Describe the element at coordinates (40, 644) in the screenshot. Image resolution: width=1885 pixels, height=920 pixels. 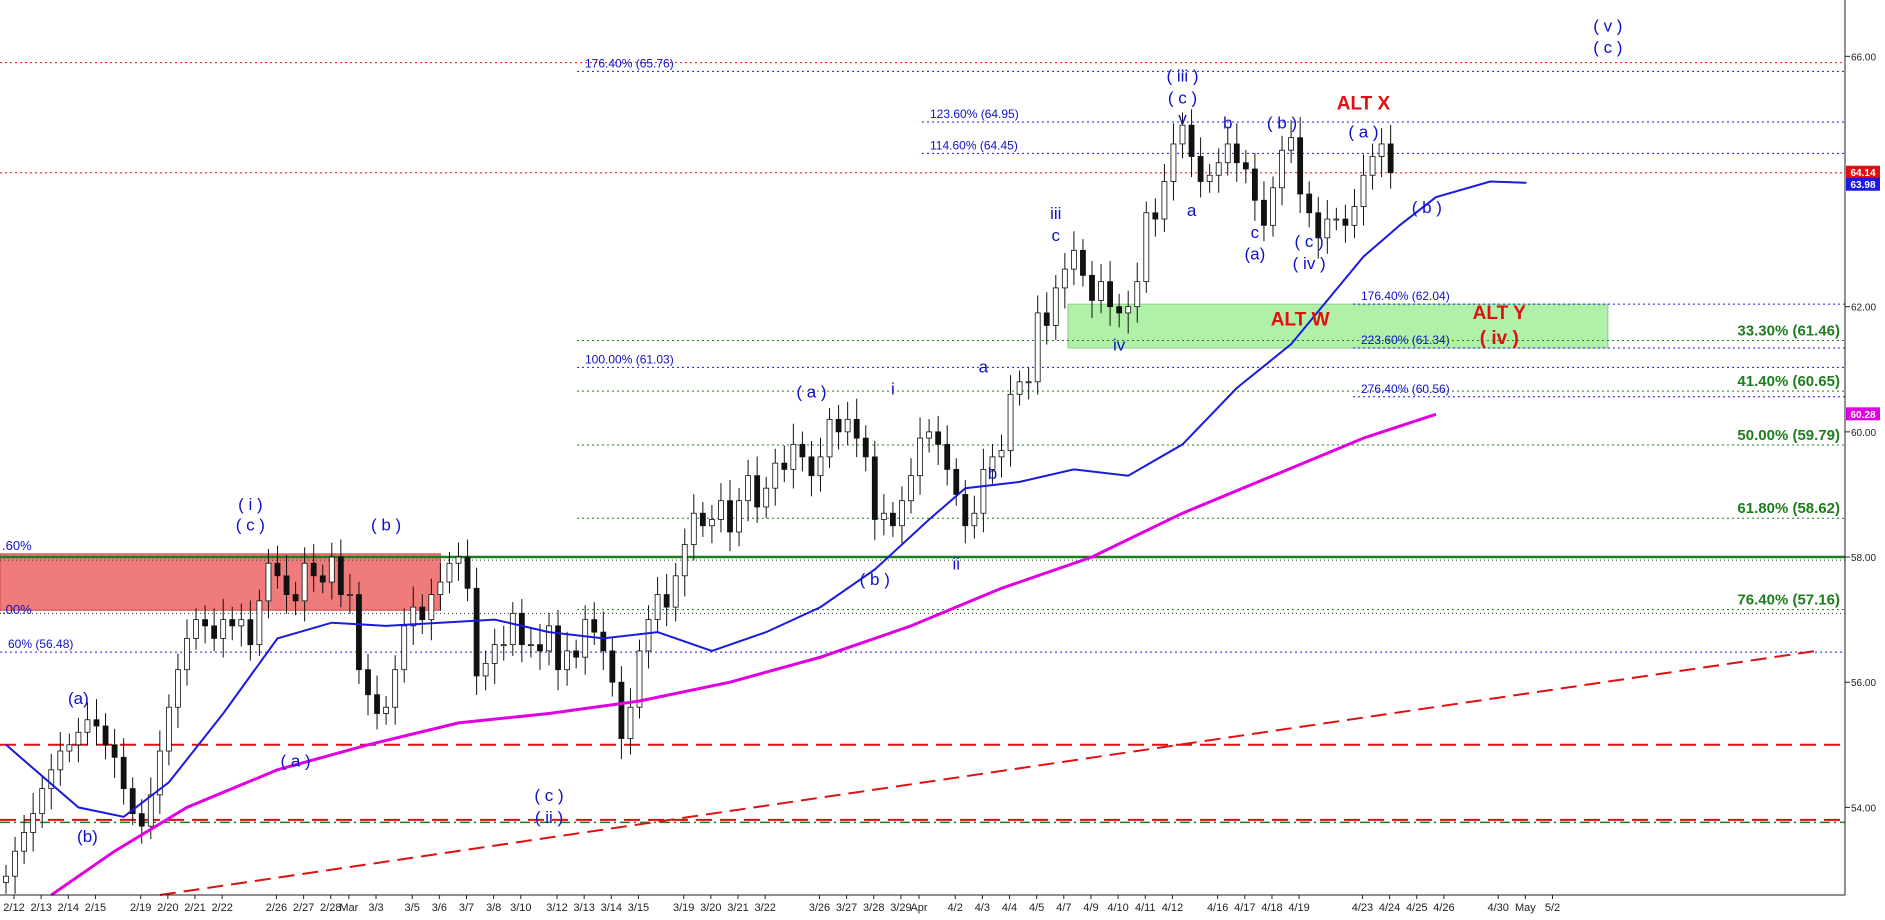
I see `fib-extension-label: 60% (56.48)` at that location.